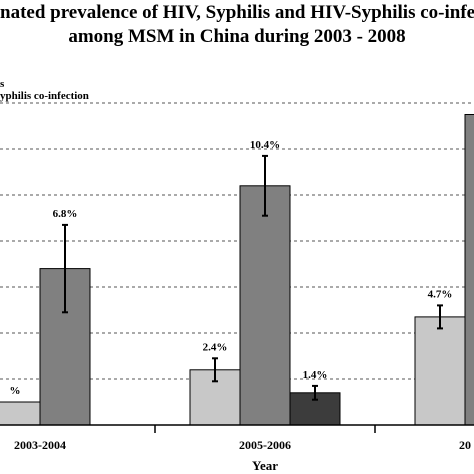 This screenshot has height=474, width=474. Describe the element at coordinates (265, 445) in the screenshot. I see `x-tick-label-1: 2005-2006` at that location.